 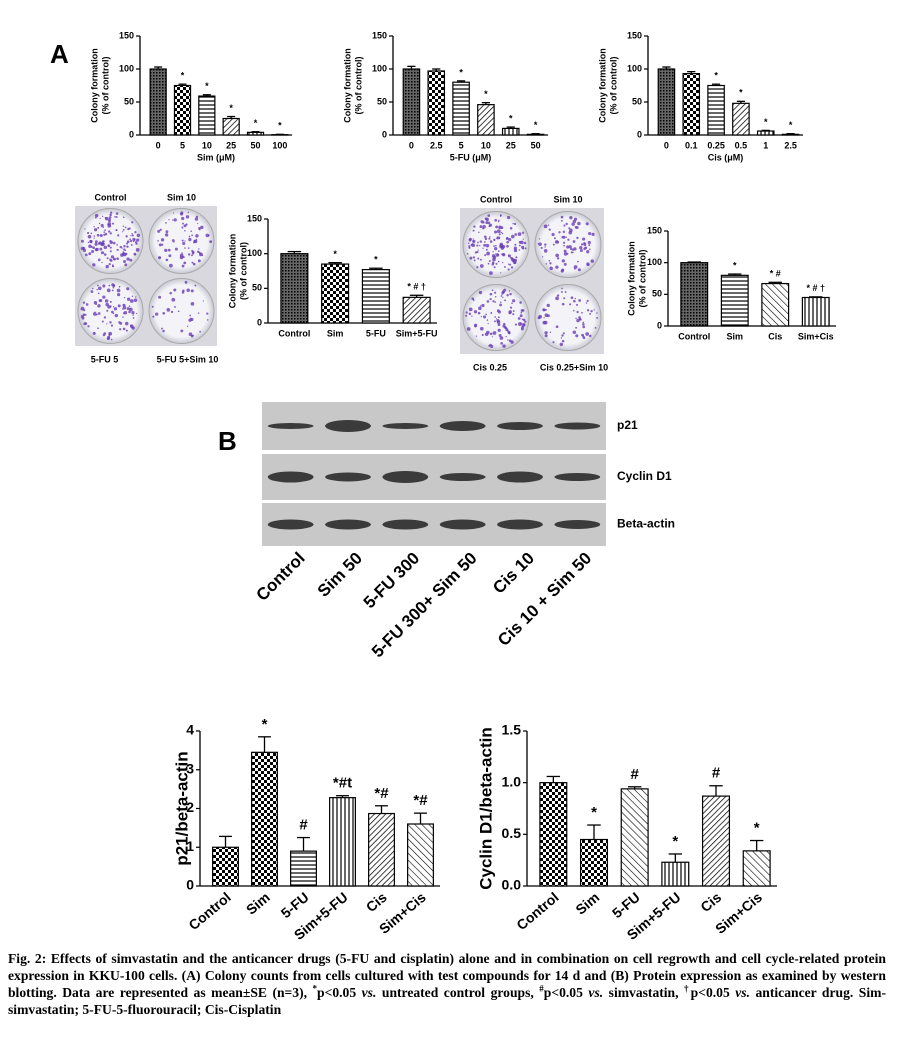 What do you see at coordinates (644, 992) in the screenshot?
I see `caption-text: simvastatin,` at bounding box center [644, 992].